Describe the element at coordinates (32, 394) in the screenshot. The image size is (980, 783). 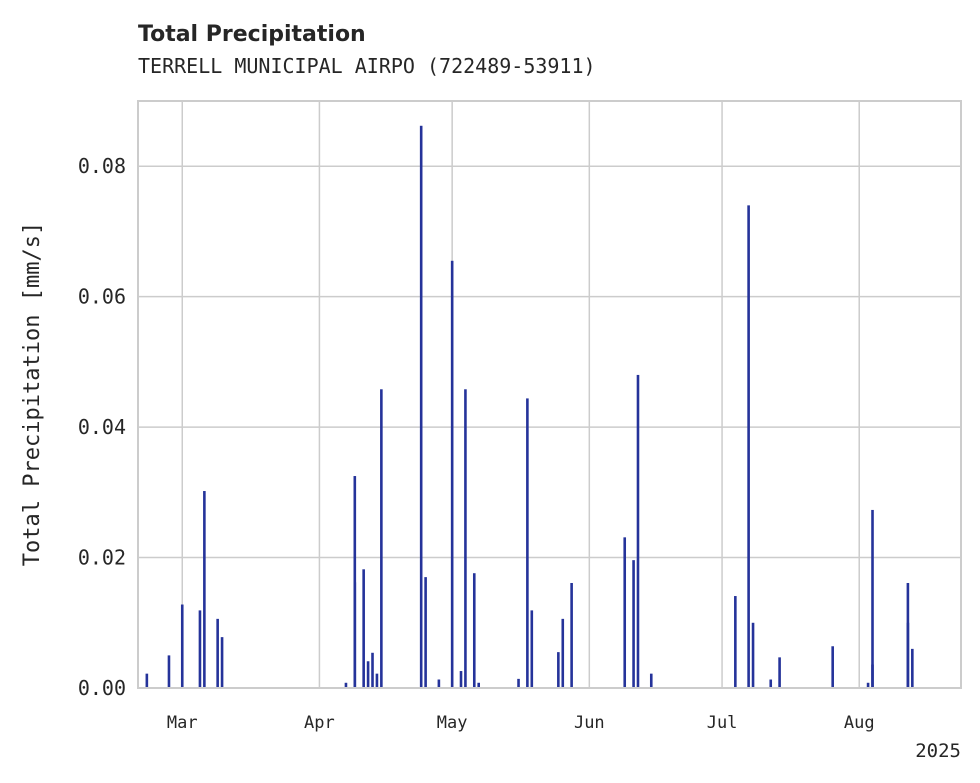
I see `y-axis-label: Total Precipitation [mm/s]` at that location.